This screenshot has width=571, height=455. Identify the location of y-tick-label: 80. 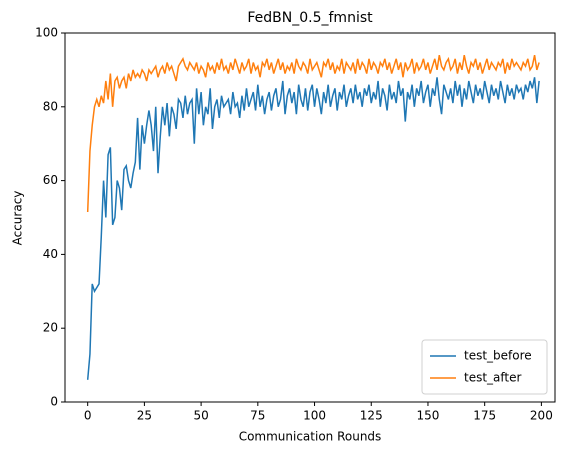
(50, 106).